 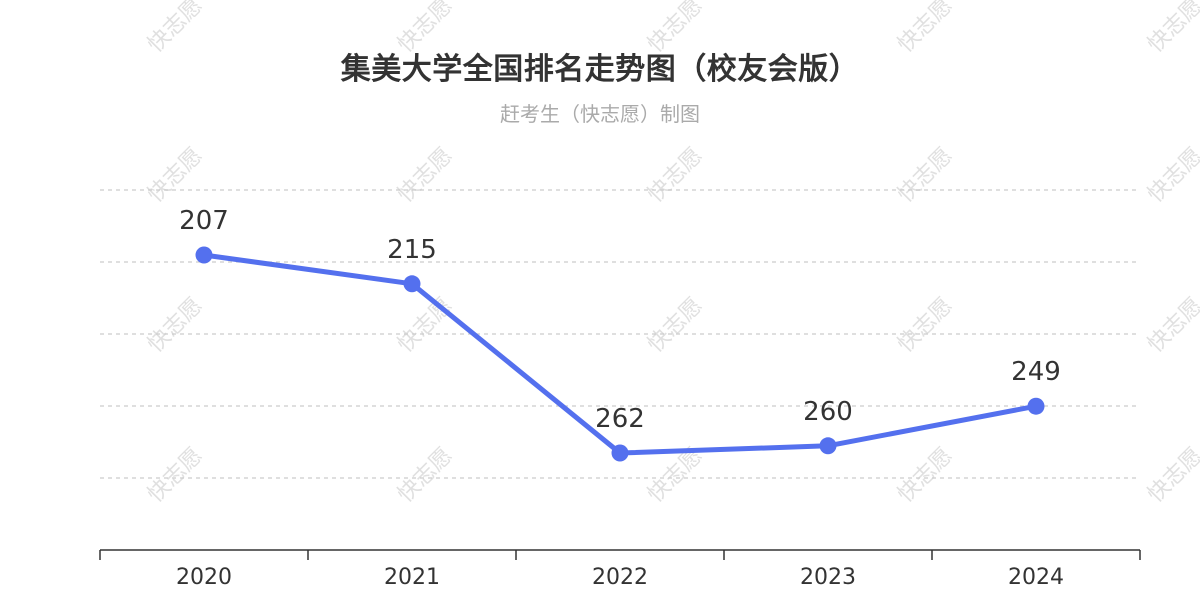 I want to click on data-label: 207, so click(x=204, y=221).